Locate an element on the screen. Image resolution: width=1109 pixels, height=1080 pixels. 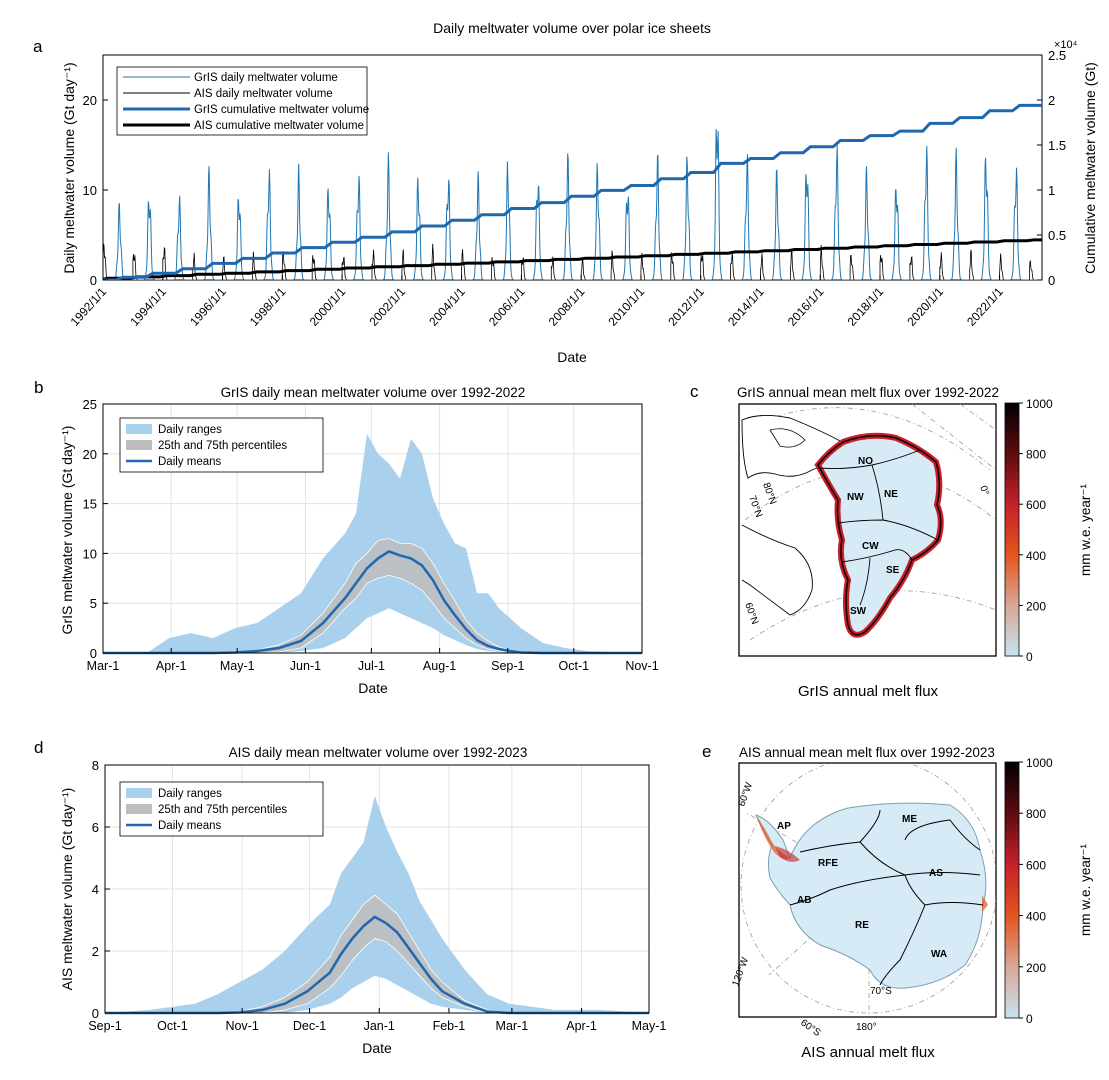
colorbar-ticks-c: 0 200 400 600 800 1000 is located at coordinates (1036, 530).